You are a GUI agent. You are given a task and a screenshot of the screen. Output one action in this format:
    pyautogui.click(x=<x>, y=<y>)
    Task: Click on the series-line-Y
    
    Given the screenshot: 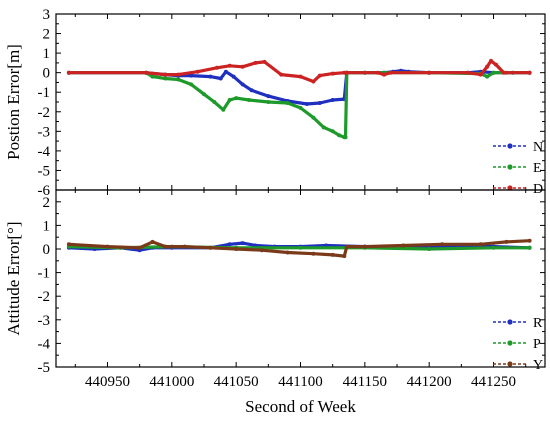 What is the action you would take?
    pyautogui.click(x=299, y=248)
    